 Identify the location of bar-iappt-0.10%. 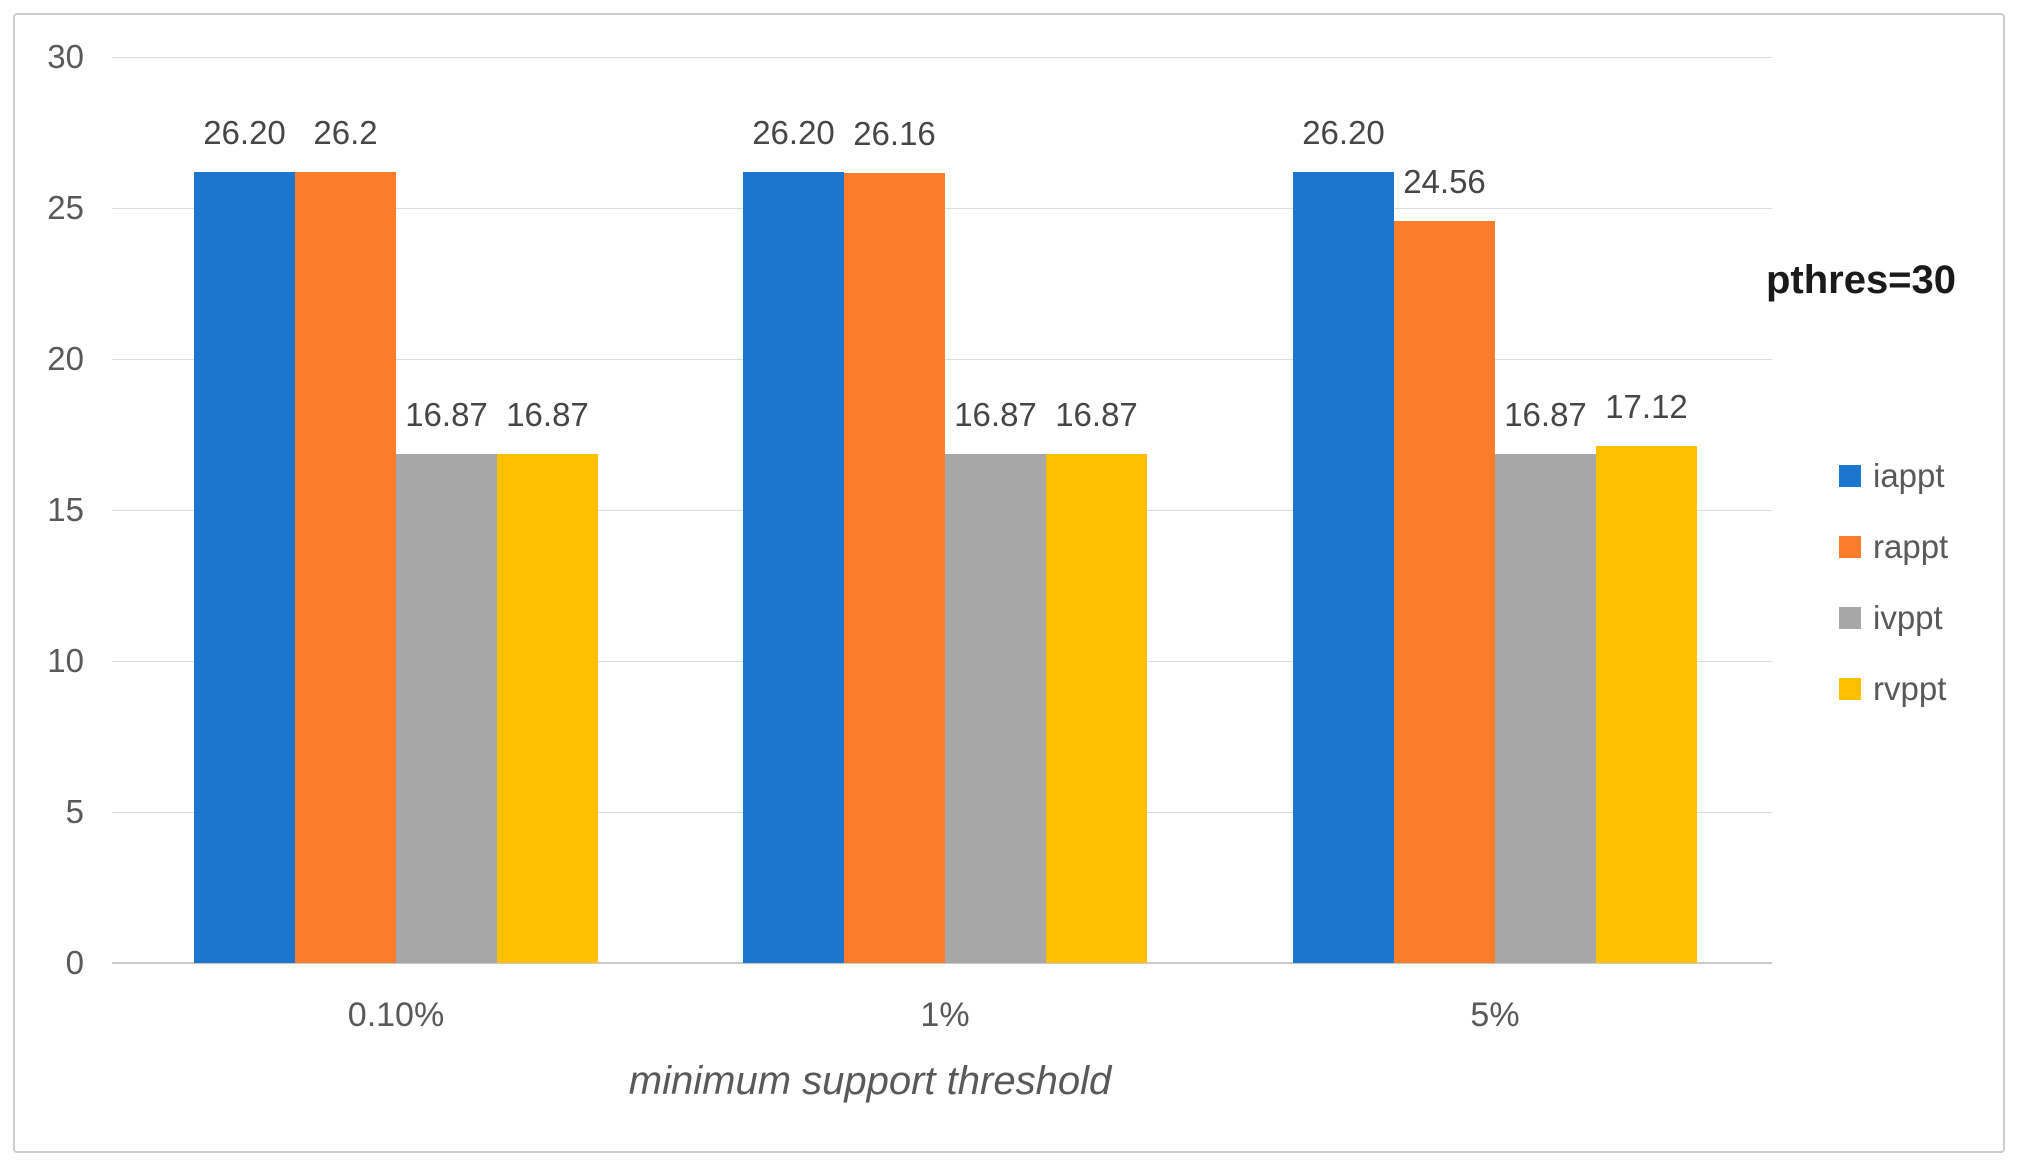
(244, 567).